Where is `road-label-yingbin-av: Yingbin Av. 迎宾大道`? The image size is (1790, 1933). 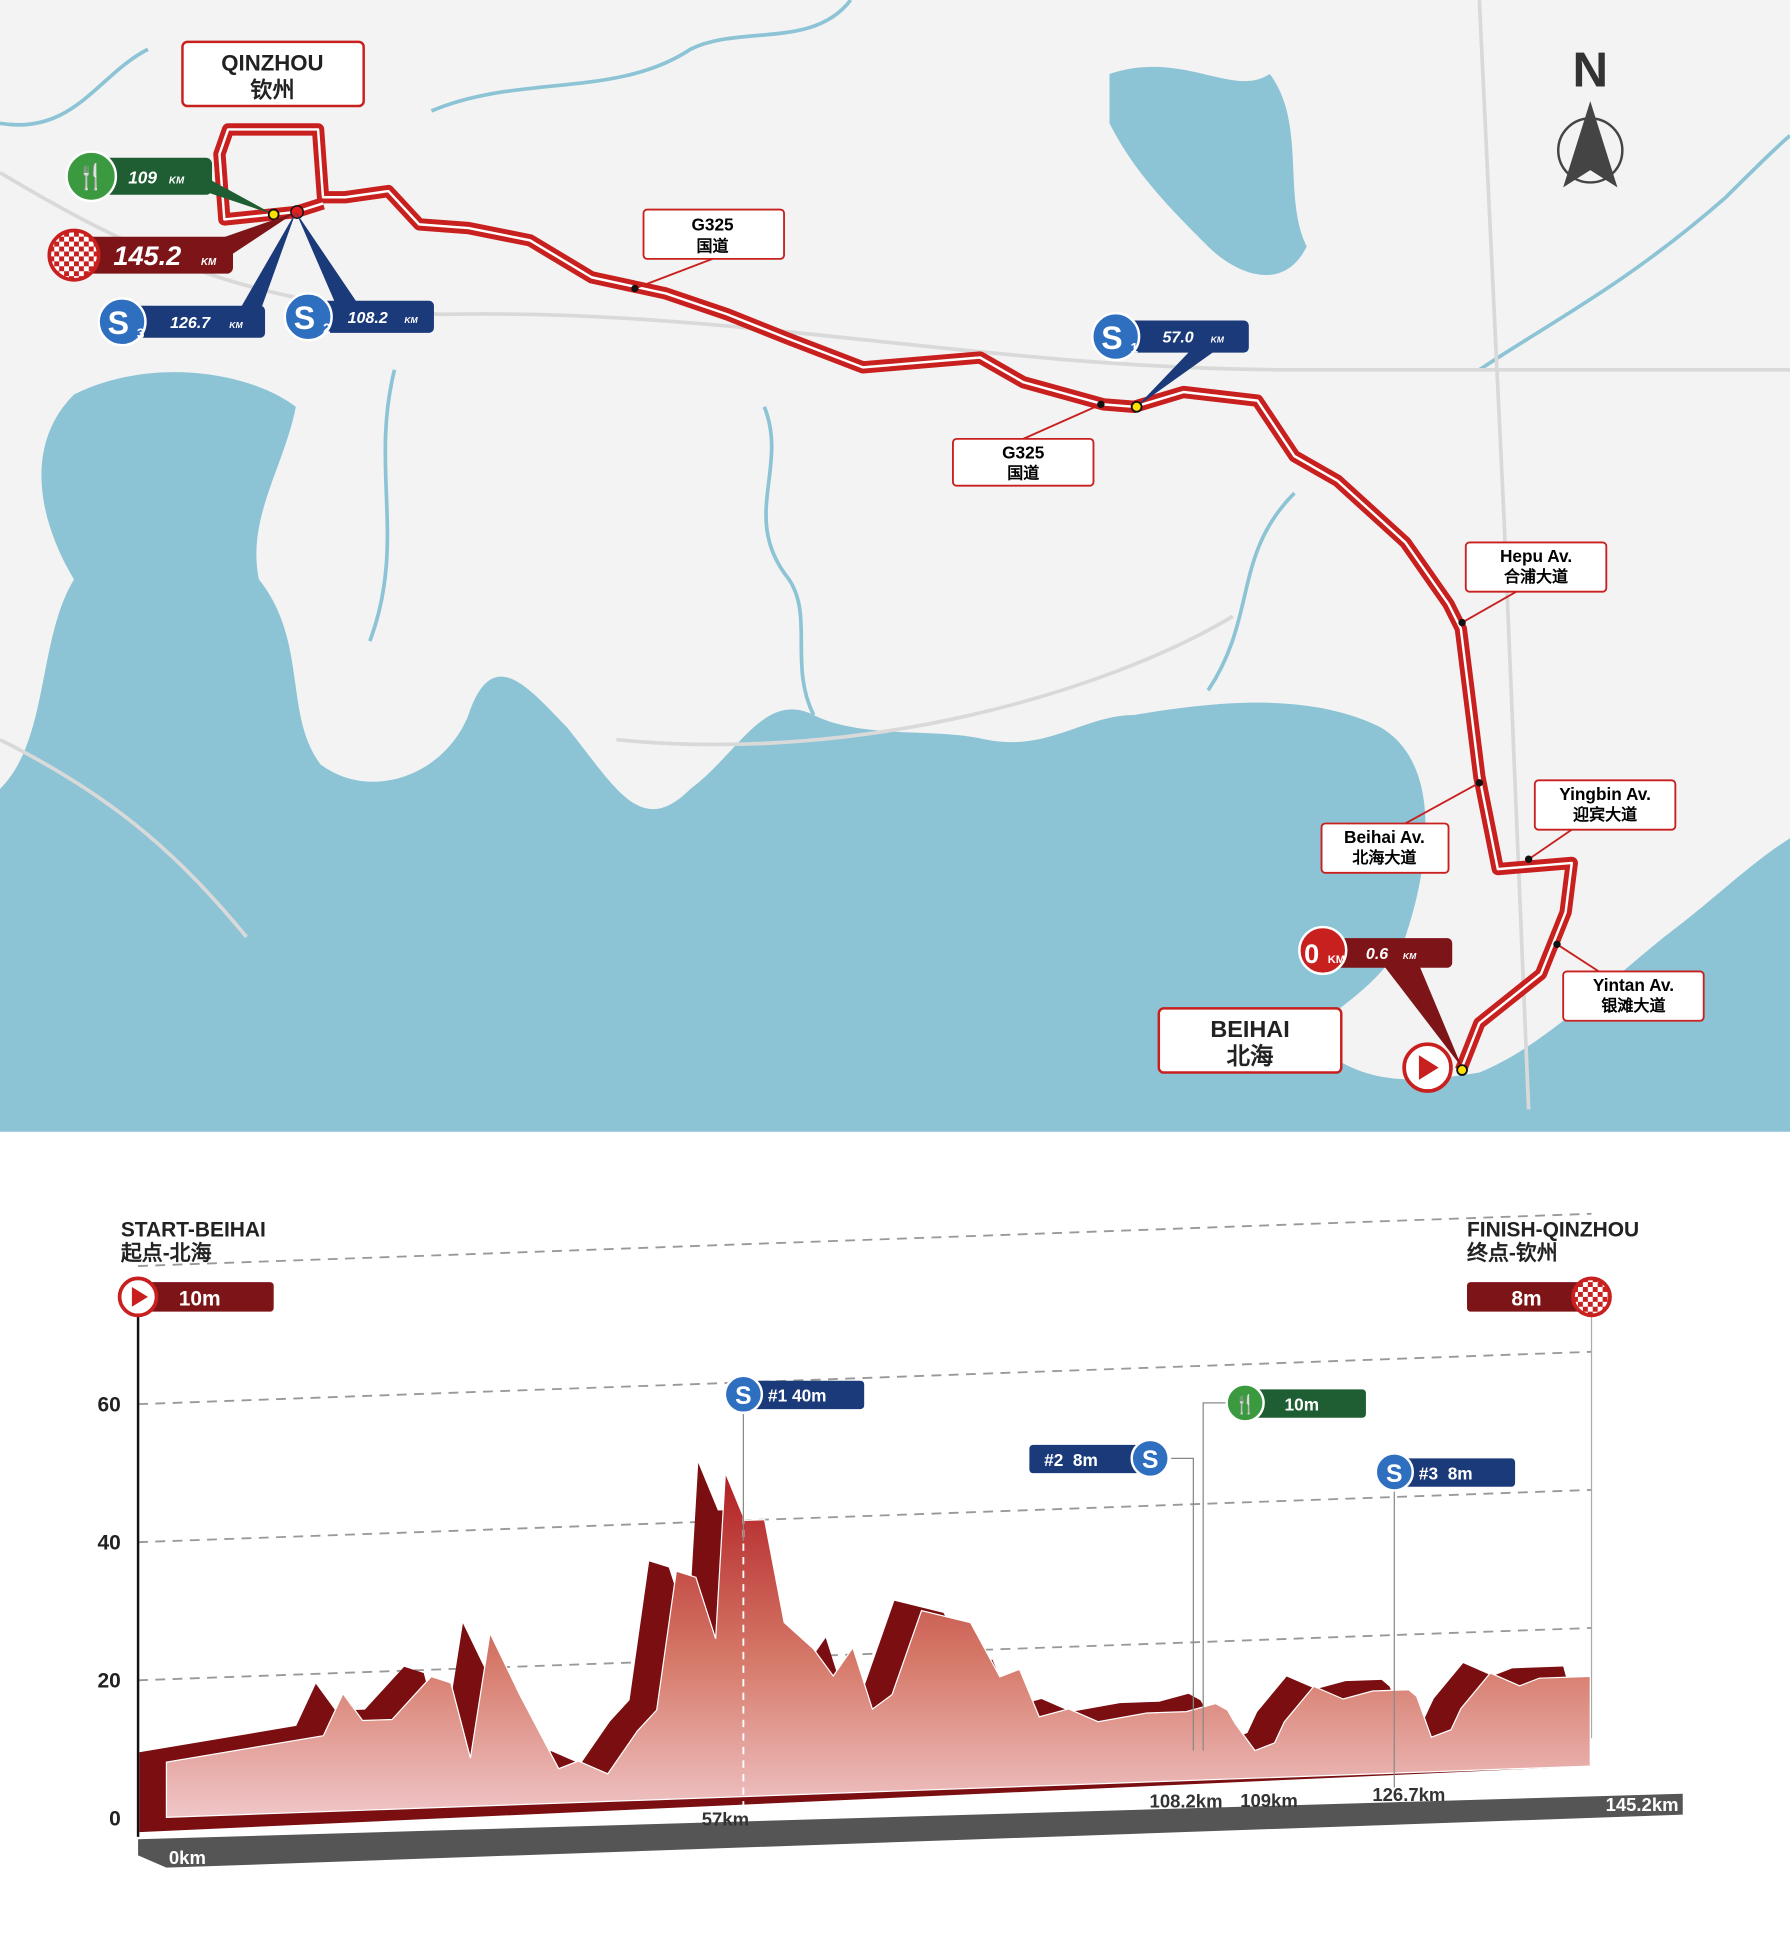
road-label-yingbin-av: Yingbin Av. 迎宾大道 is located at coordinates (1600, 821).